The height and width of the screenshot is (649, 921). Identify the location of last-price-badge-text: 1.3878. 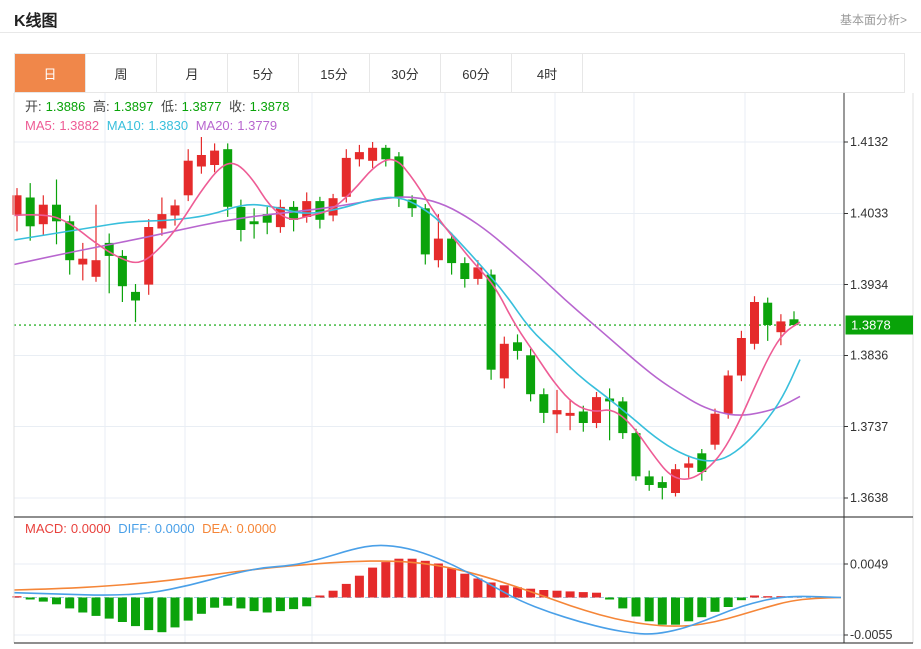
(871, 325).